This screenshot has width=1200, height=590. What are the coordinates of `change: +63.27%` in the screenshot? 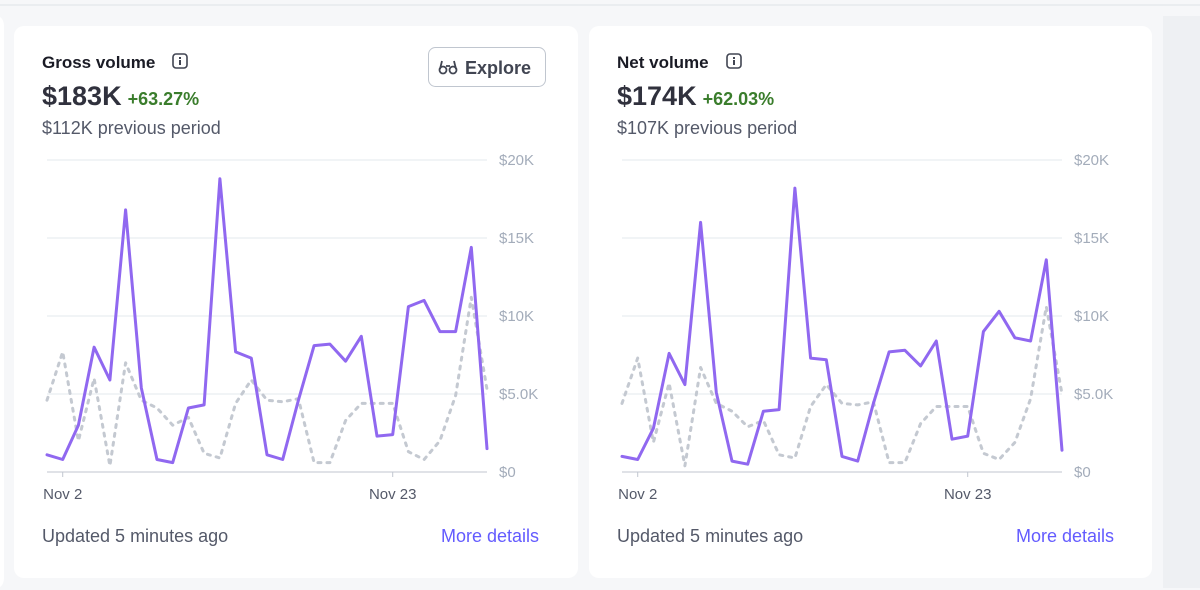 It's located at (164, 99).